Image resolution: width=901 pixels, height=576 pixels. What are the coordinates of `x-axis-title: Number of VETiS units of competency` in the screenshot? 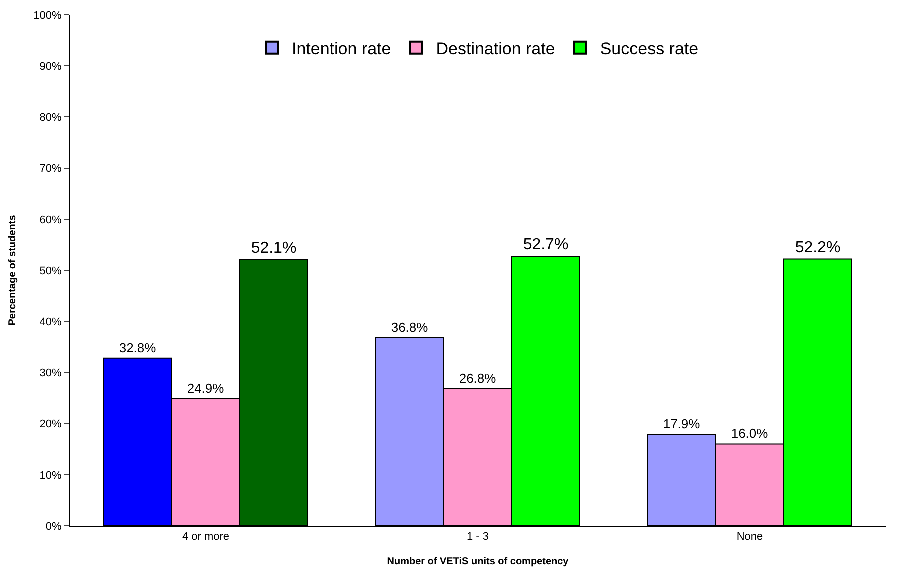 It's located at (478, 562).